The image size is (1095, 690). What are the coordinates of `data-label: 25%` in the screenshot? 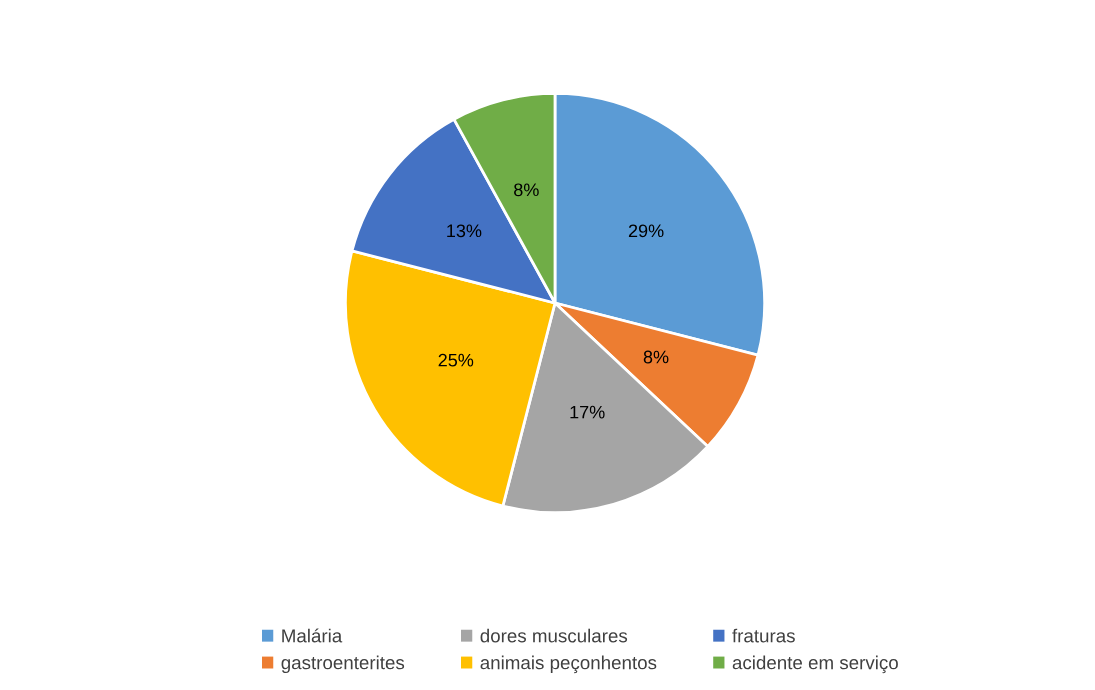 It's located at (456, 360).